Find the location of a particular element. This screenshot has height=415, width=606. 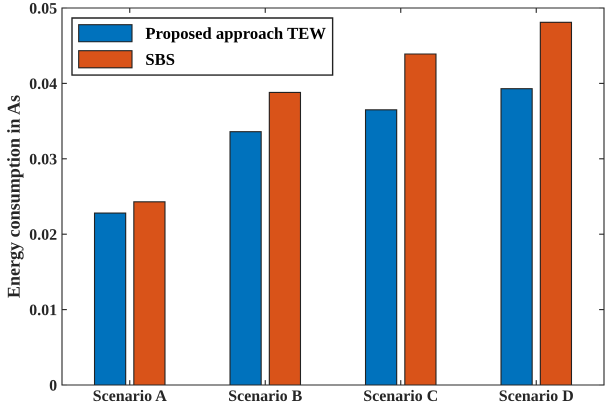

y-tick-label: 0.02 is located at coordinates (43, 234).